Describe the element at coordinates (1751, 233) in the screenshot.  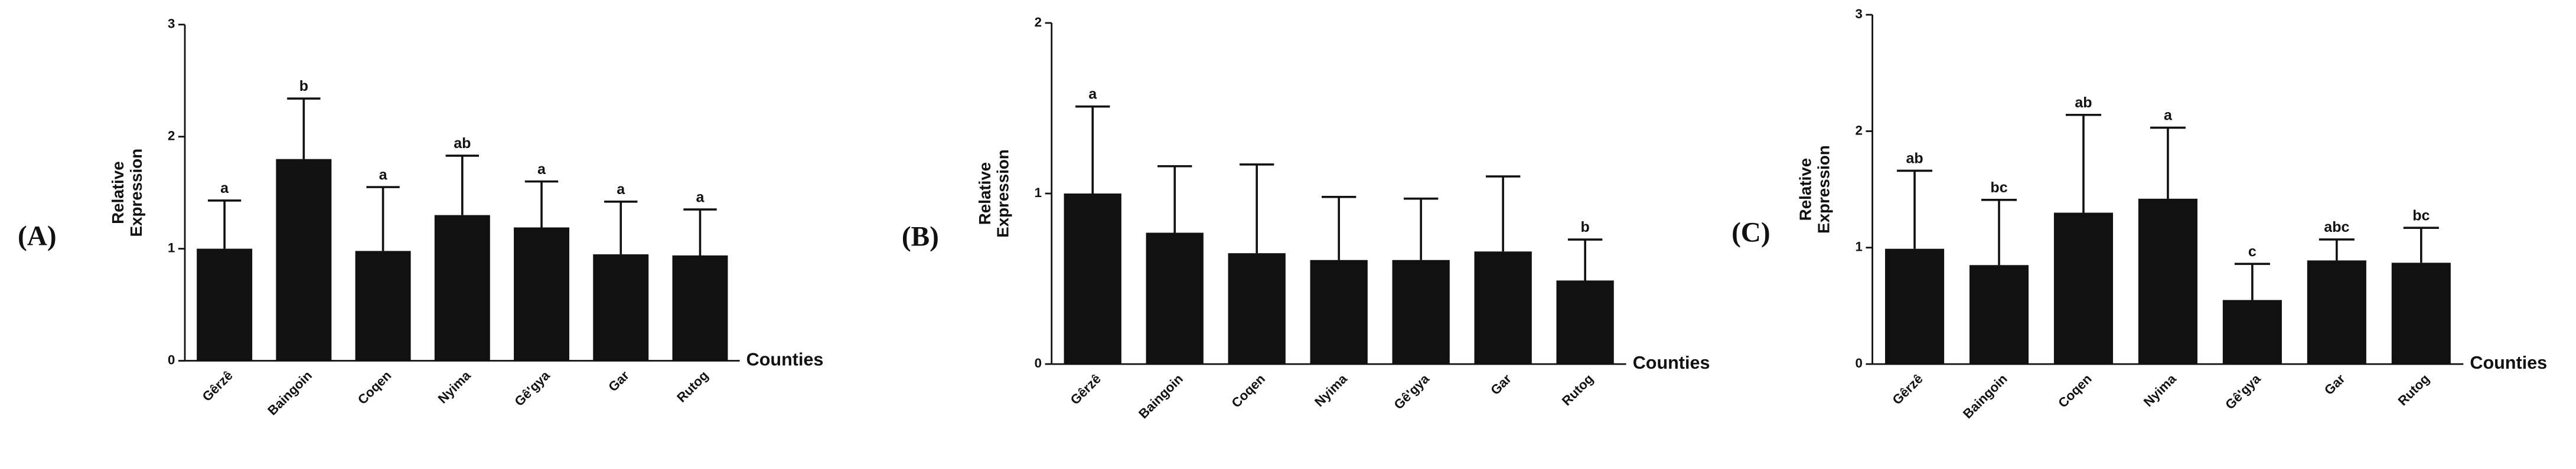
I see `panel-label: (C)` at that location.